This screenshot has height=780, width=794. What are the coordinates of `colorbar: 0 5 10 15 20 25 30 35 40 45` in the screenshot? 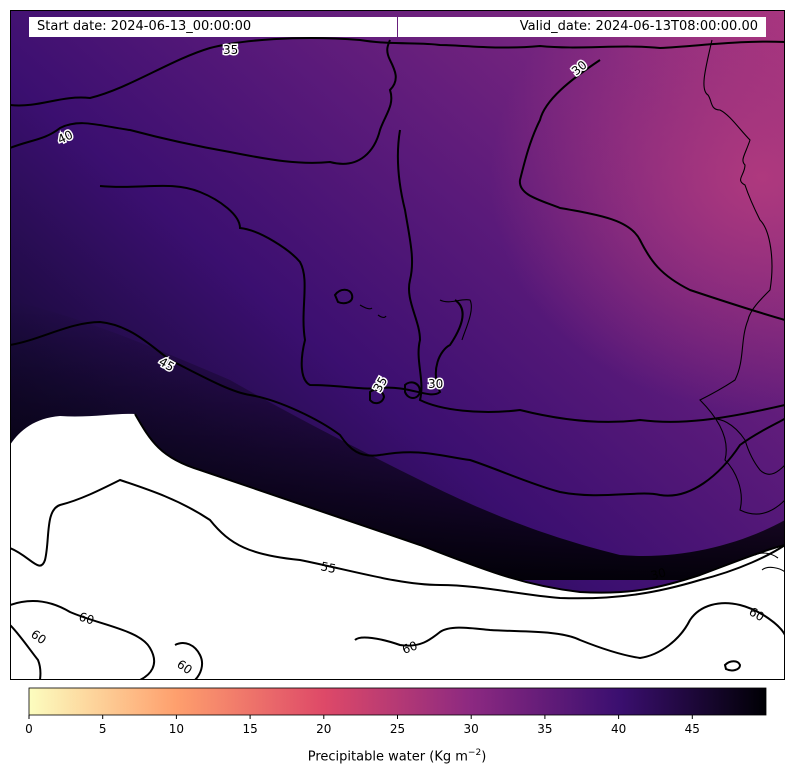 It's located at (396, 711).